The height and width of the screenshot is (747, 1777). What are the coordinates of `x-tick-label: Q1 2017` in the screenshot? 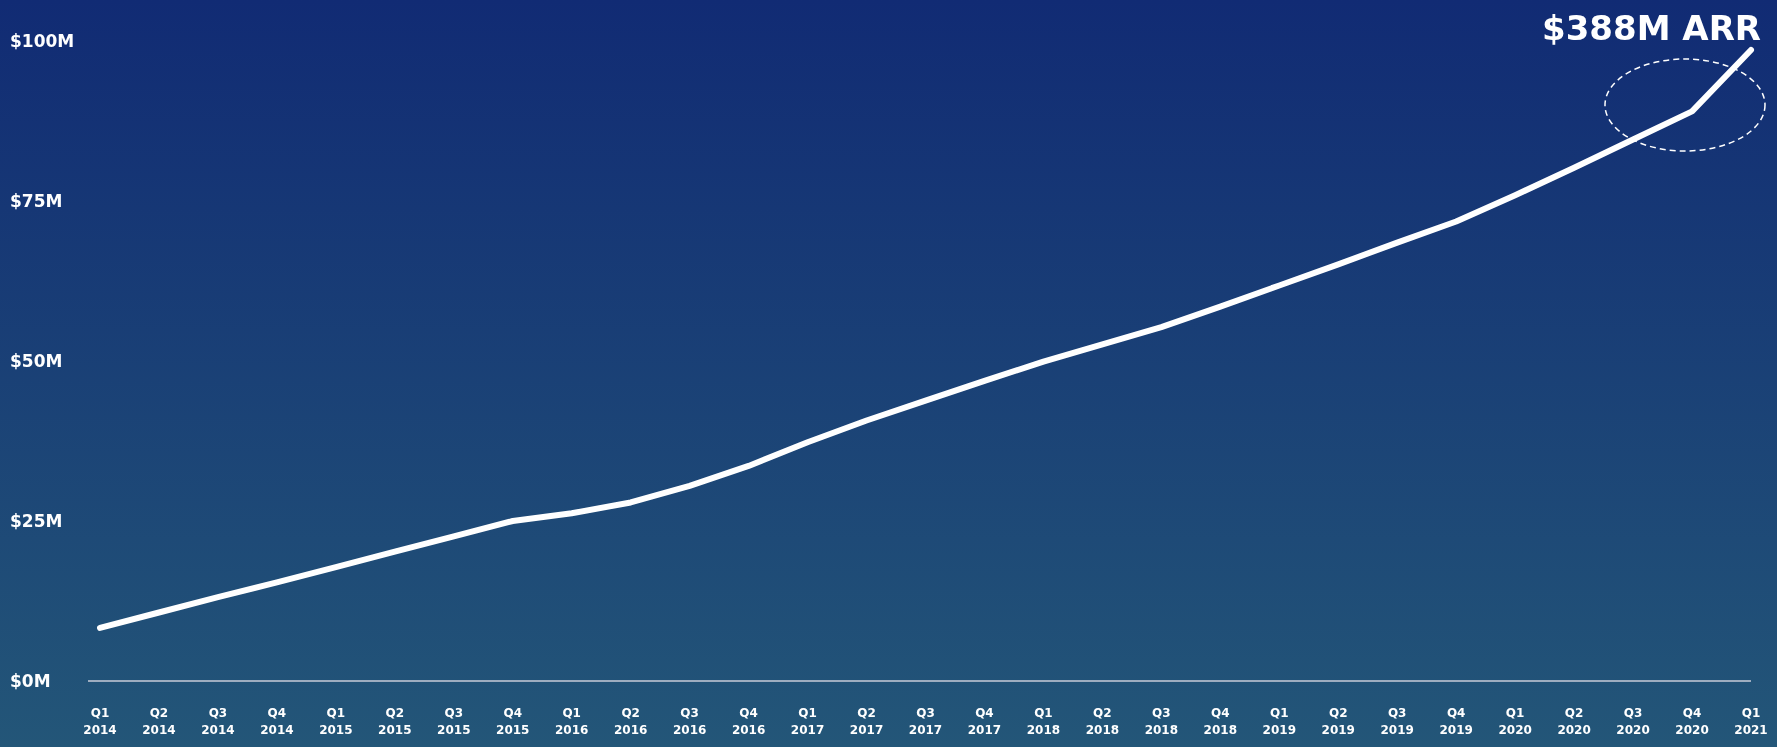 It's located at (807, 721).